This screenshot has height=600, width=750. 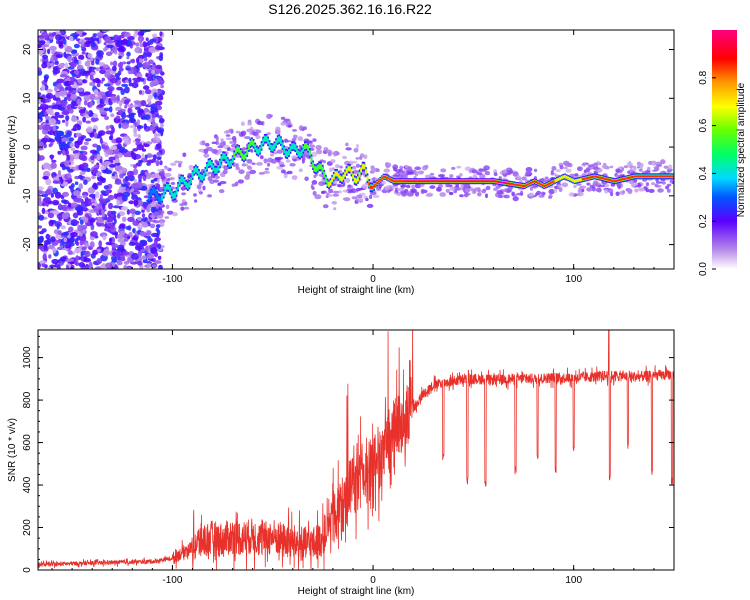 What do you see at coordinates (172, 279) in the screenshot?
I see `top-x-tick-label: -100` at bounding box center [172, 279].